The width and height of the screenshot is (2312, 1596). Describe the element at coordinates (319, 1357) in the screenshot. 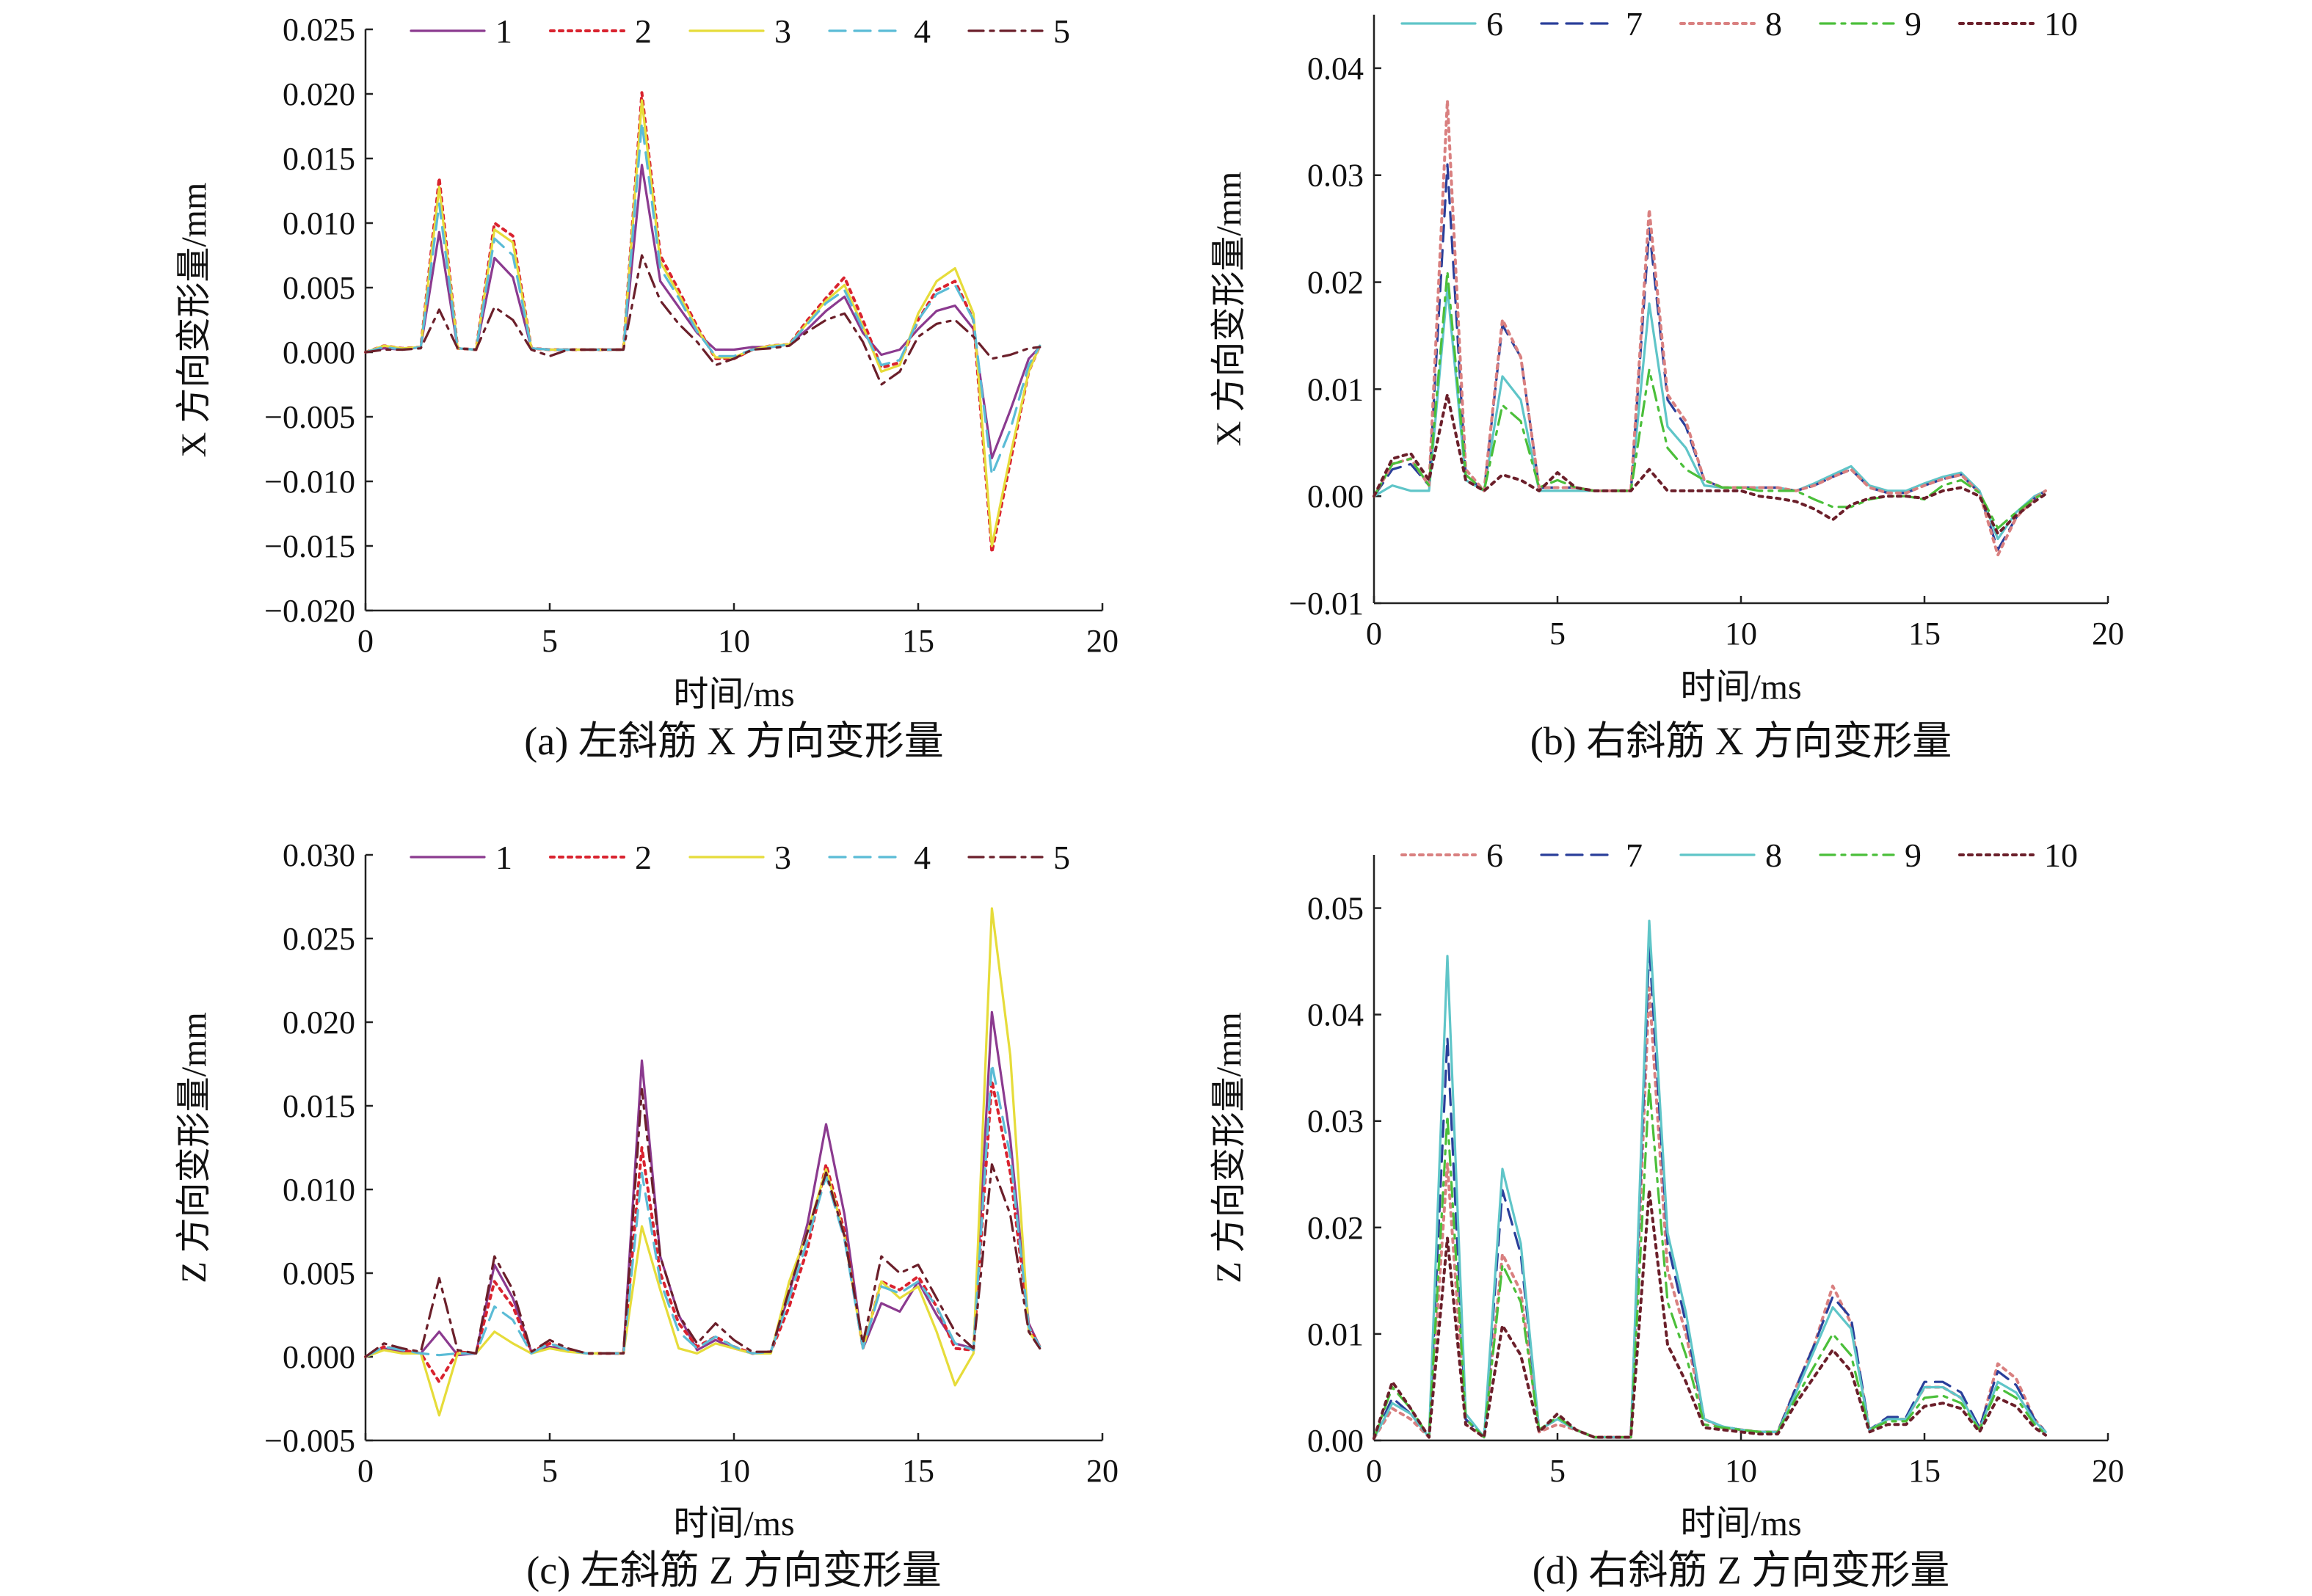

I see `y-tick-label: 0.000` at that location.